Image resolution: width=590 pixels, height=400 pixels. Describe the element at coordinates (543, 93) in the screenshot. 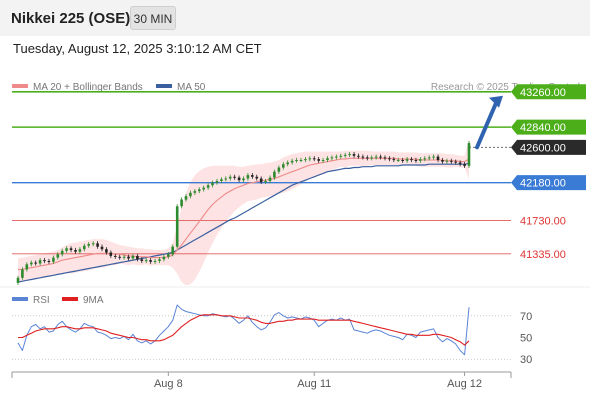

I see `resistance-tag-label: 43260.00` at that location.